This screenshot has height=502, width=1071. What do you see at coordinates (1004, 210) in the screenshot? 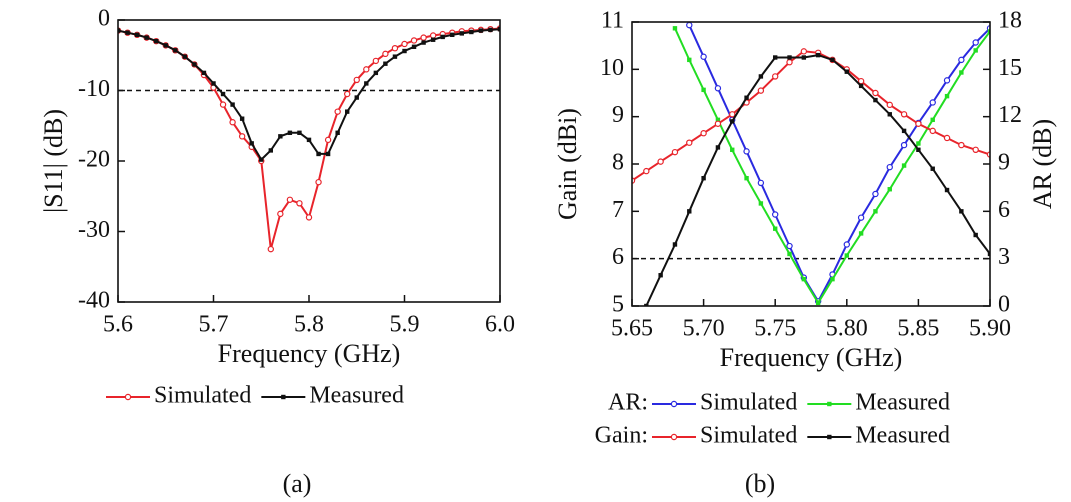
I see `y2-tick-label: 6` at bounding box center [1004, 210].